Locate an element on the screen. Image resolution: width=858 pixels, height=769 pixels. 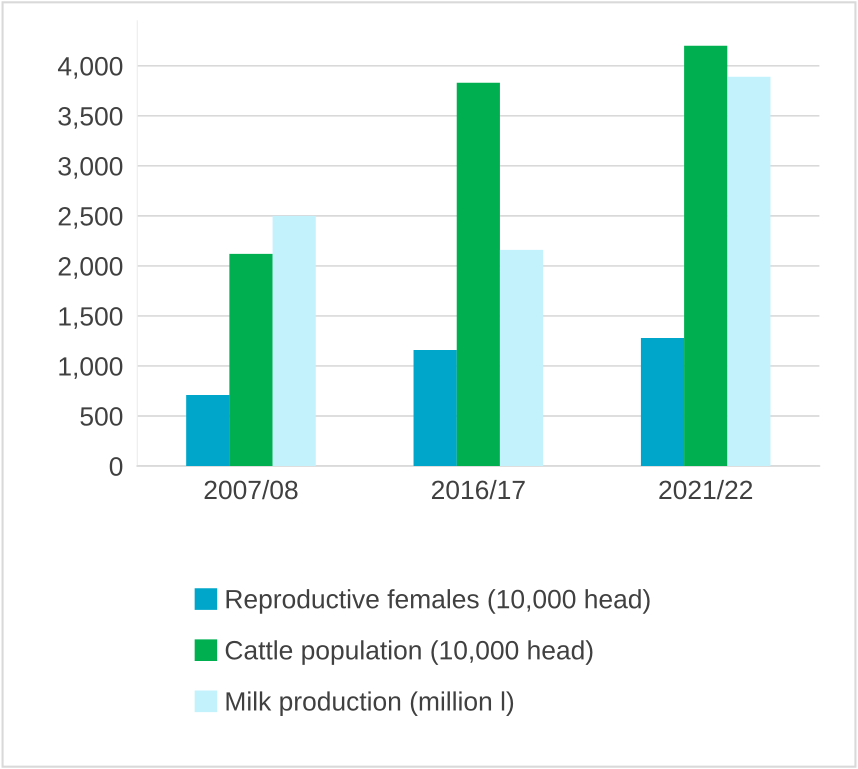
y-tick-label: 1,000 is located at coordinates (90, 368).